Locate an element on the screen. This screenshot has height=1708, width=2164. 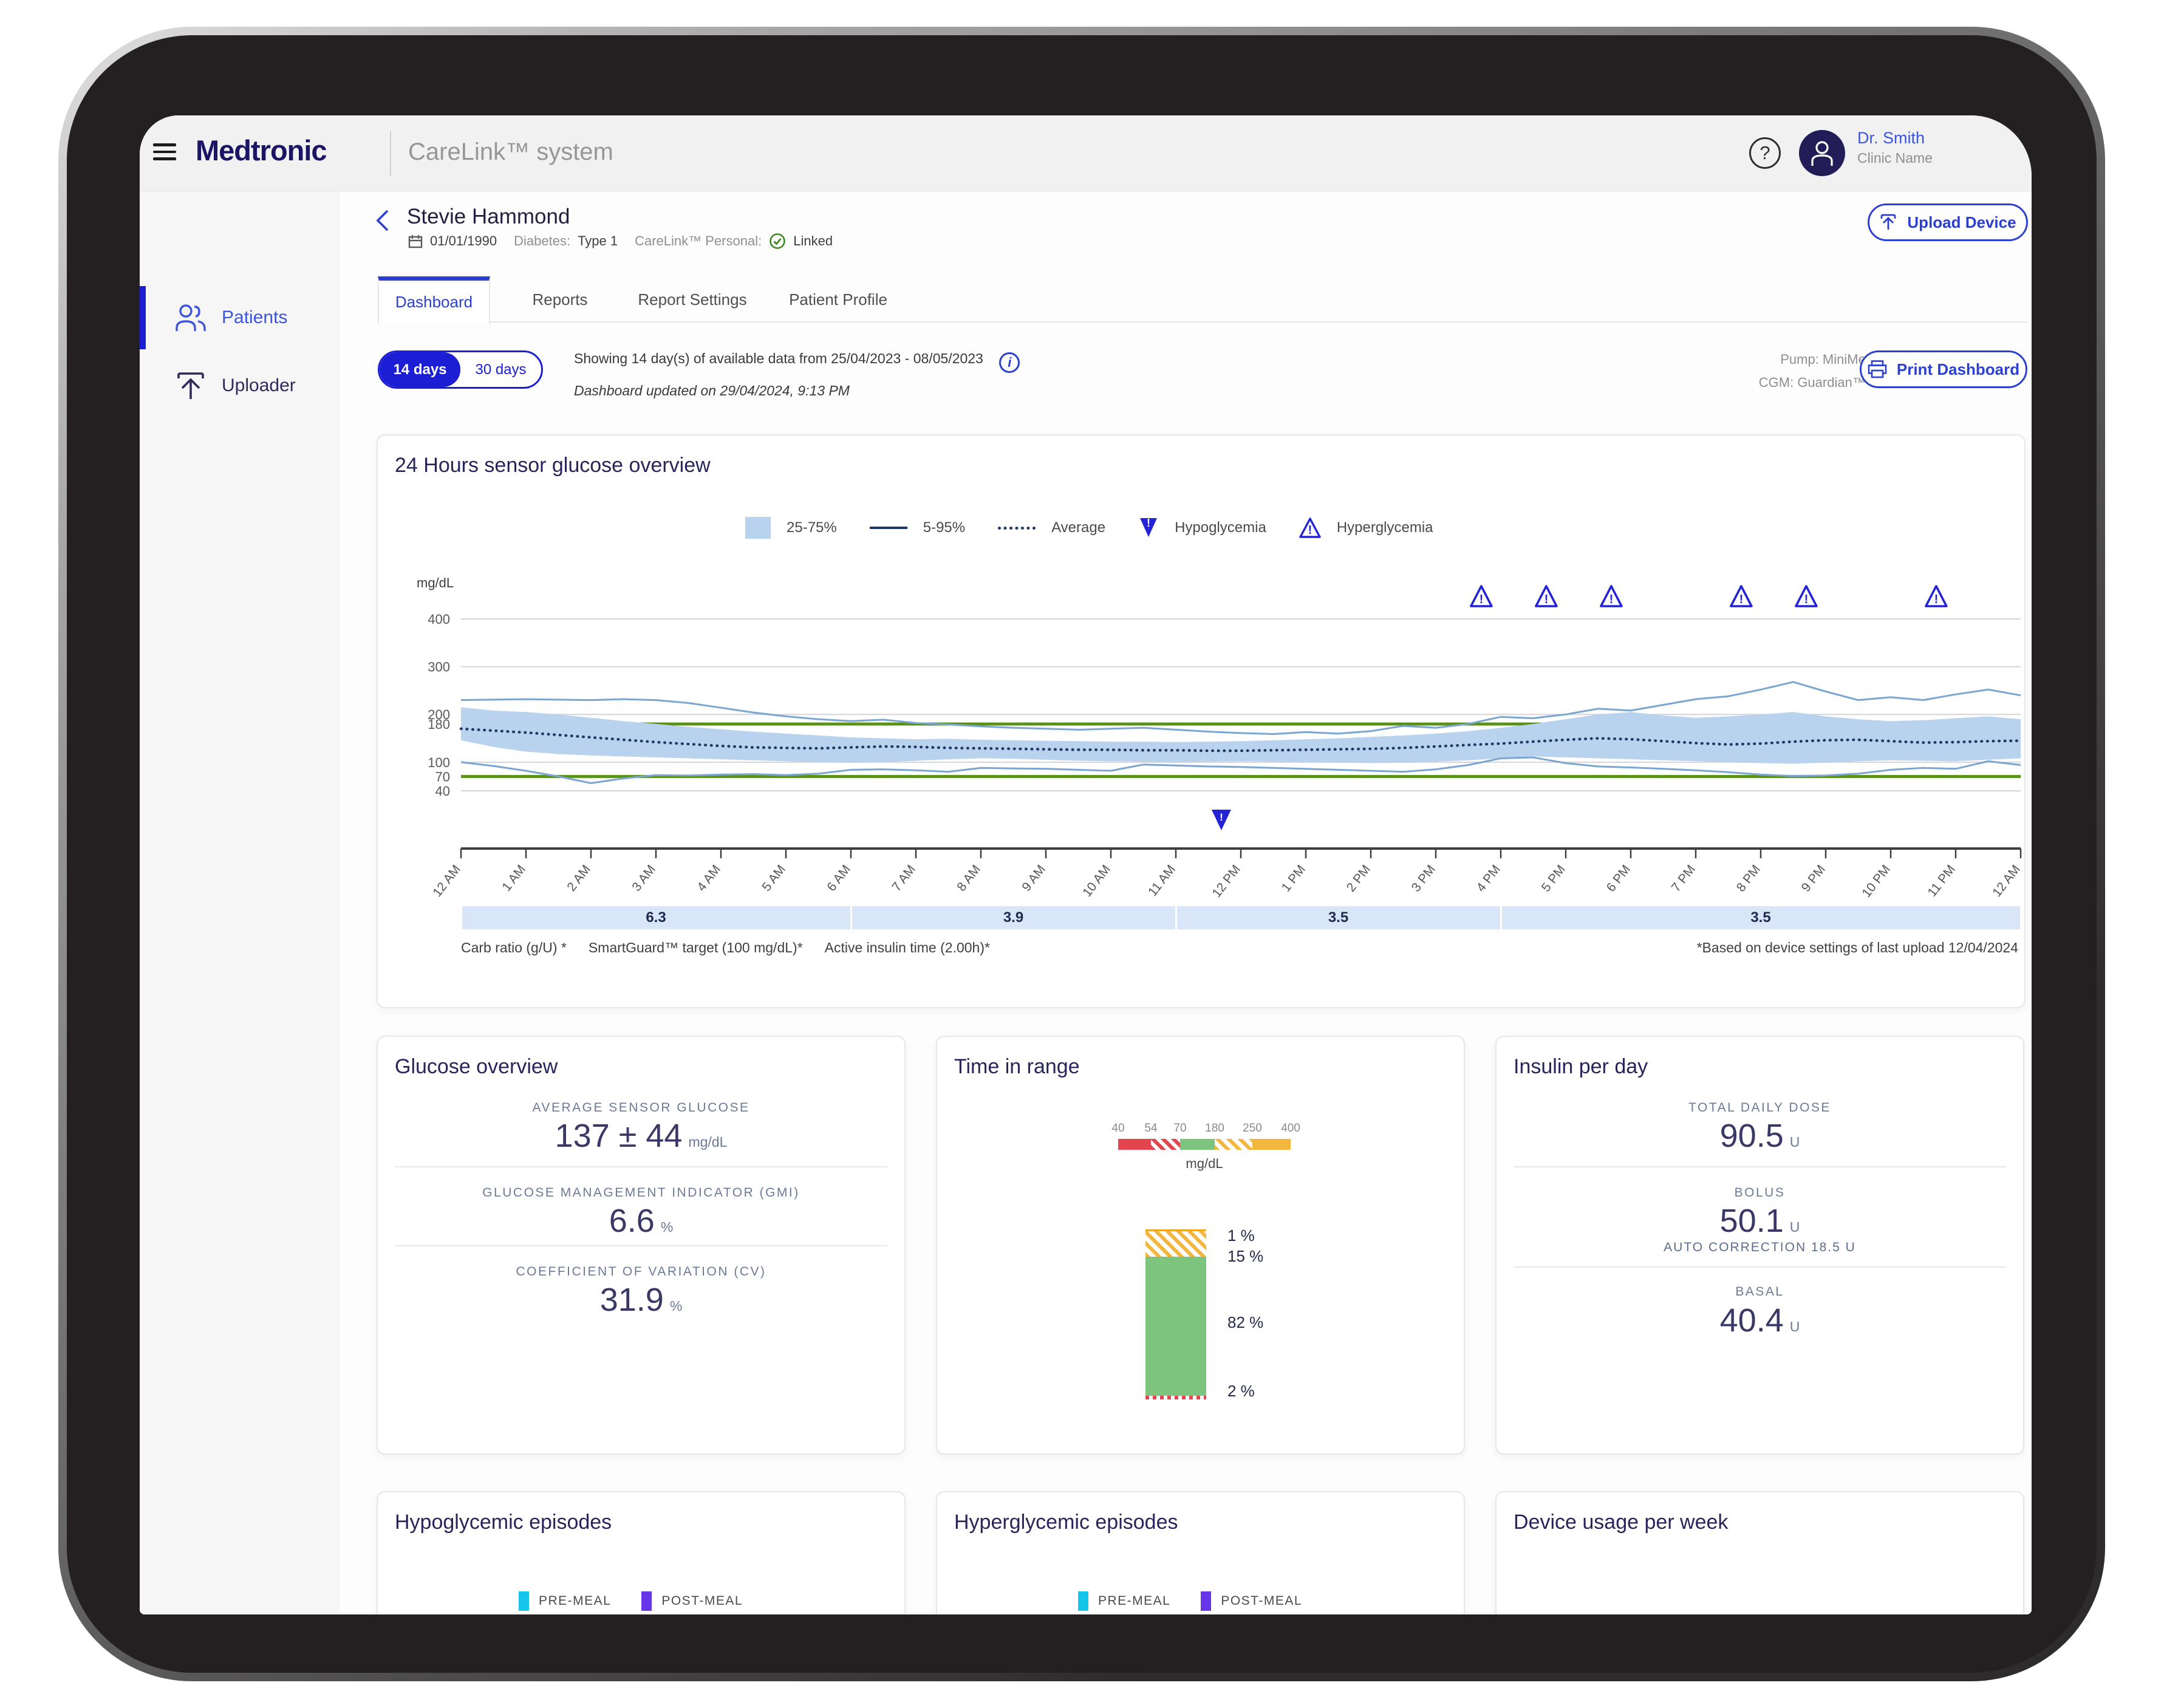
sidebar-item-uploader: Uploader is located at coordinates (240, 386).